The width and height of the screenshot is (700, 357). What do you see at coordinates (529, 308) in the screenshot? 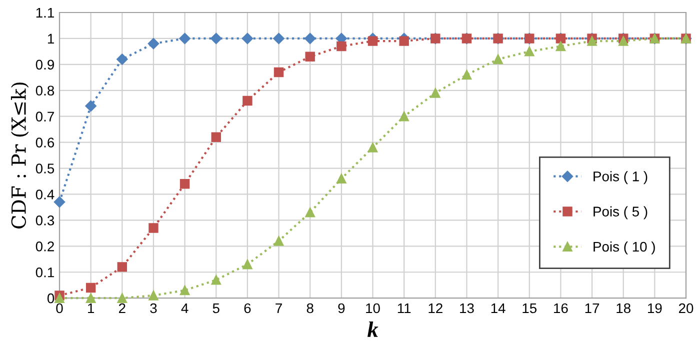
I see `x-tick-label: 15` at bounding box center [529, 308].